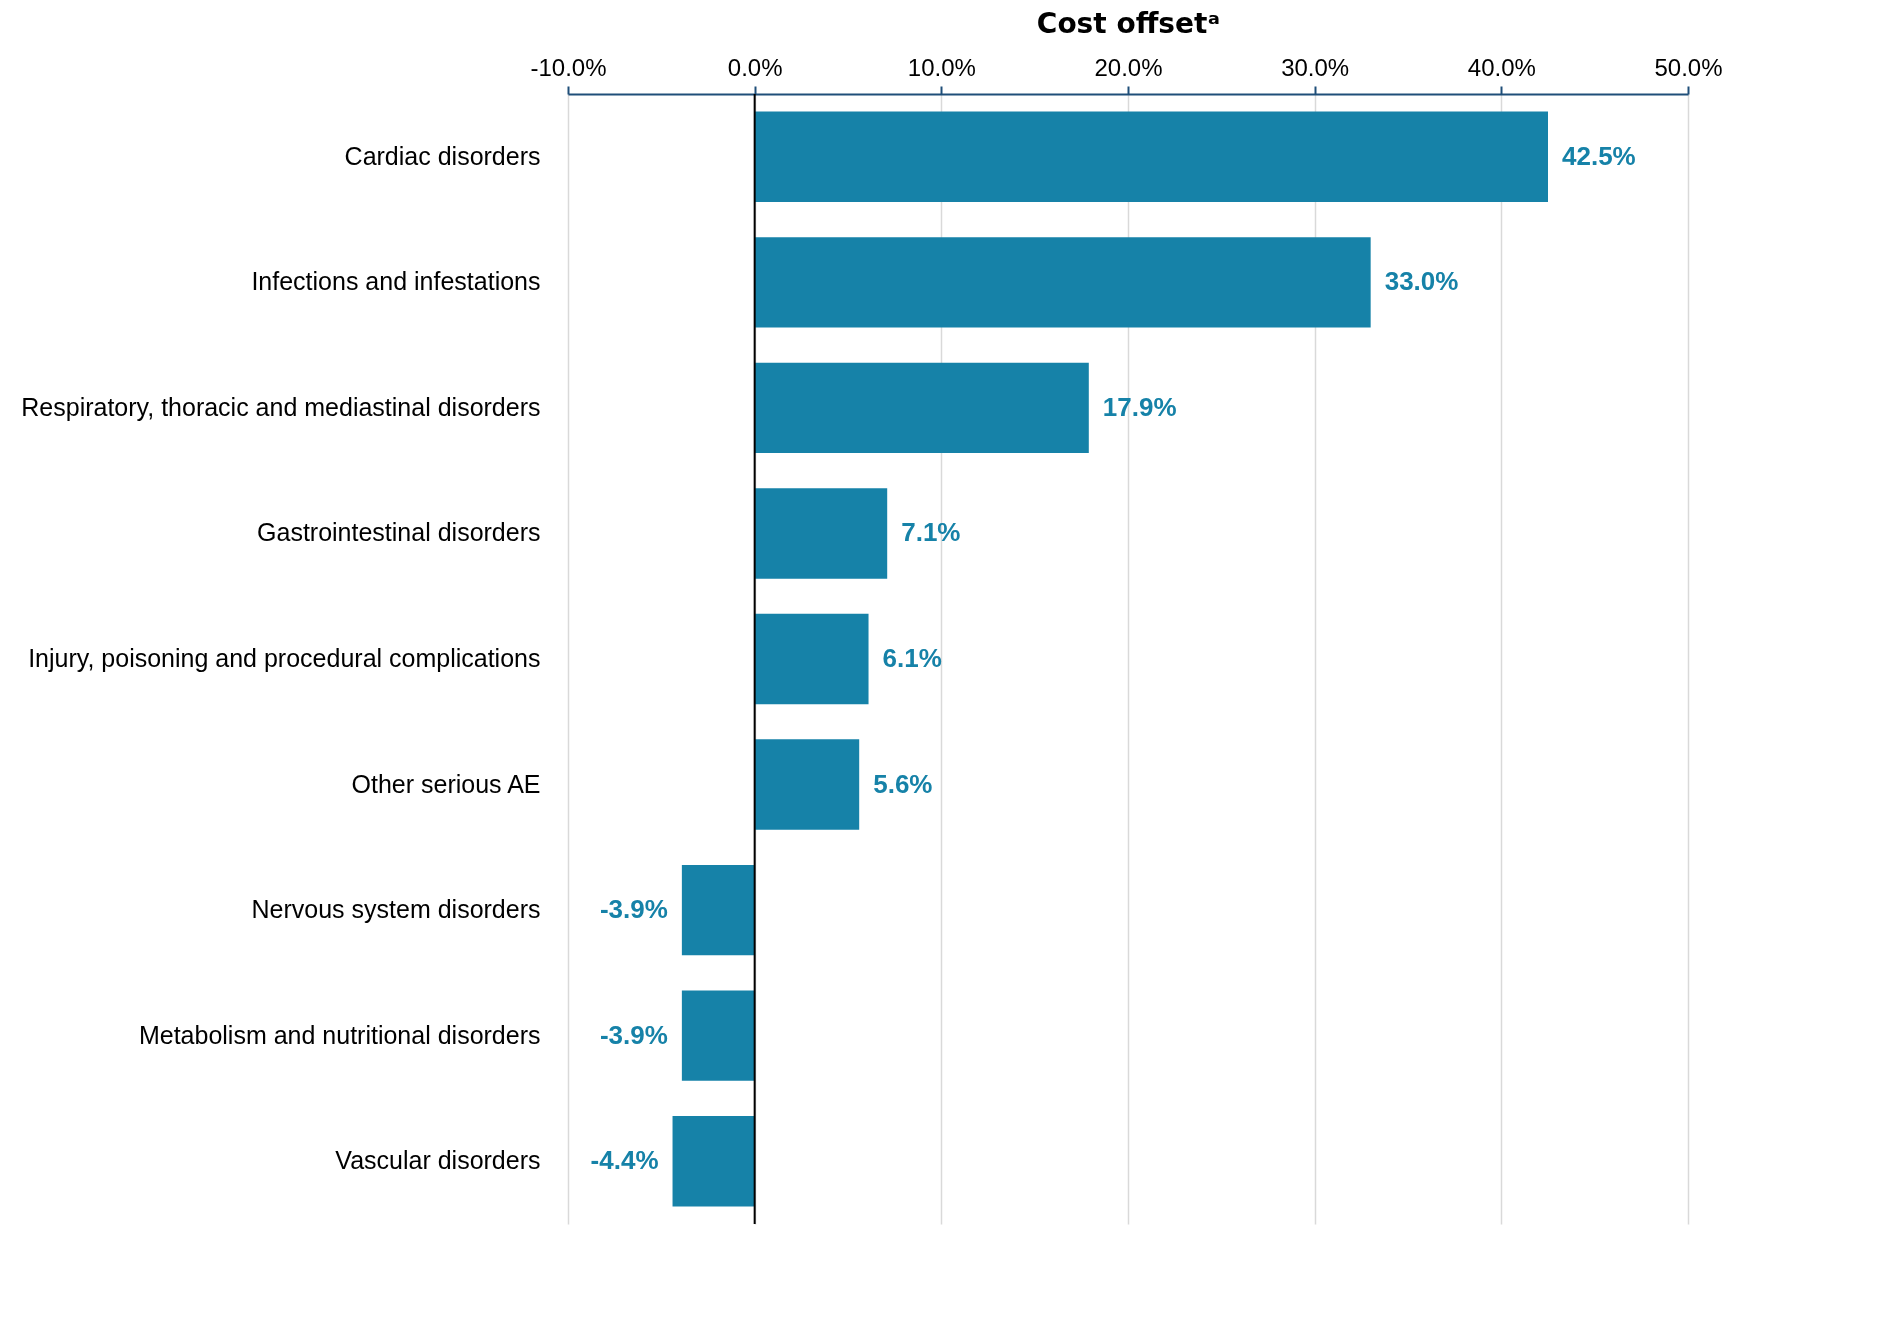  What do you see at coordinates (438, 1160) in the screenshot?
I see `y-tick-label: Vascular disorders` at bounding box center [438, 1160].